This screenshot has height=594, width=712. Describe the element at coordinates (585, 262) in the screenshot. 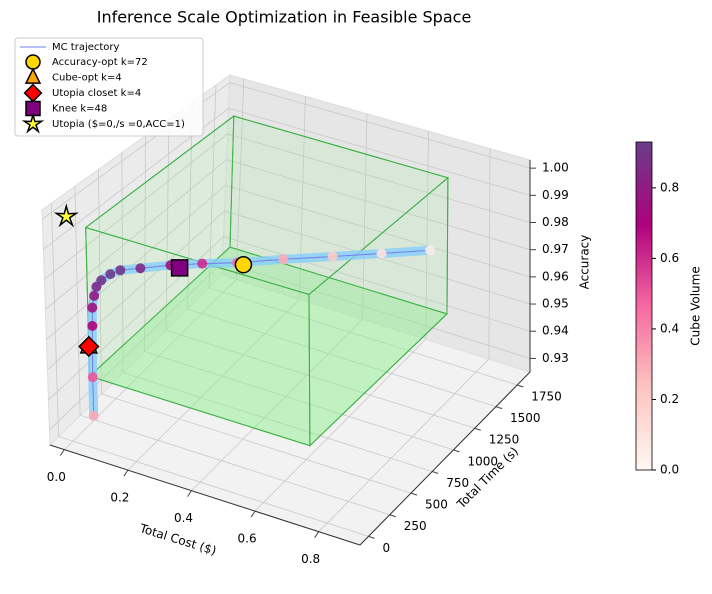

I see `z-axis-label: Accuracy` at that location.